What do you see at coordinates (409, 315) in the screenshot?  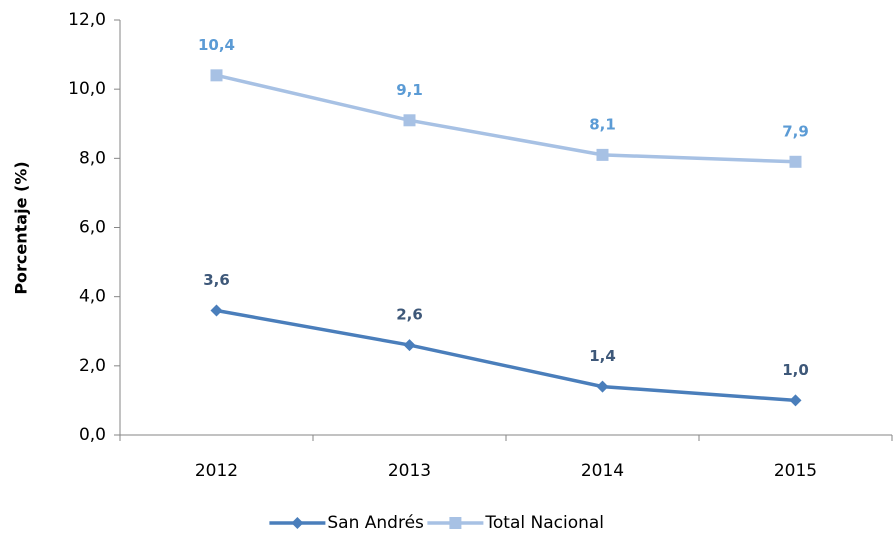 I see `value-label: 2,6` at bounding box center [409, 315].